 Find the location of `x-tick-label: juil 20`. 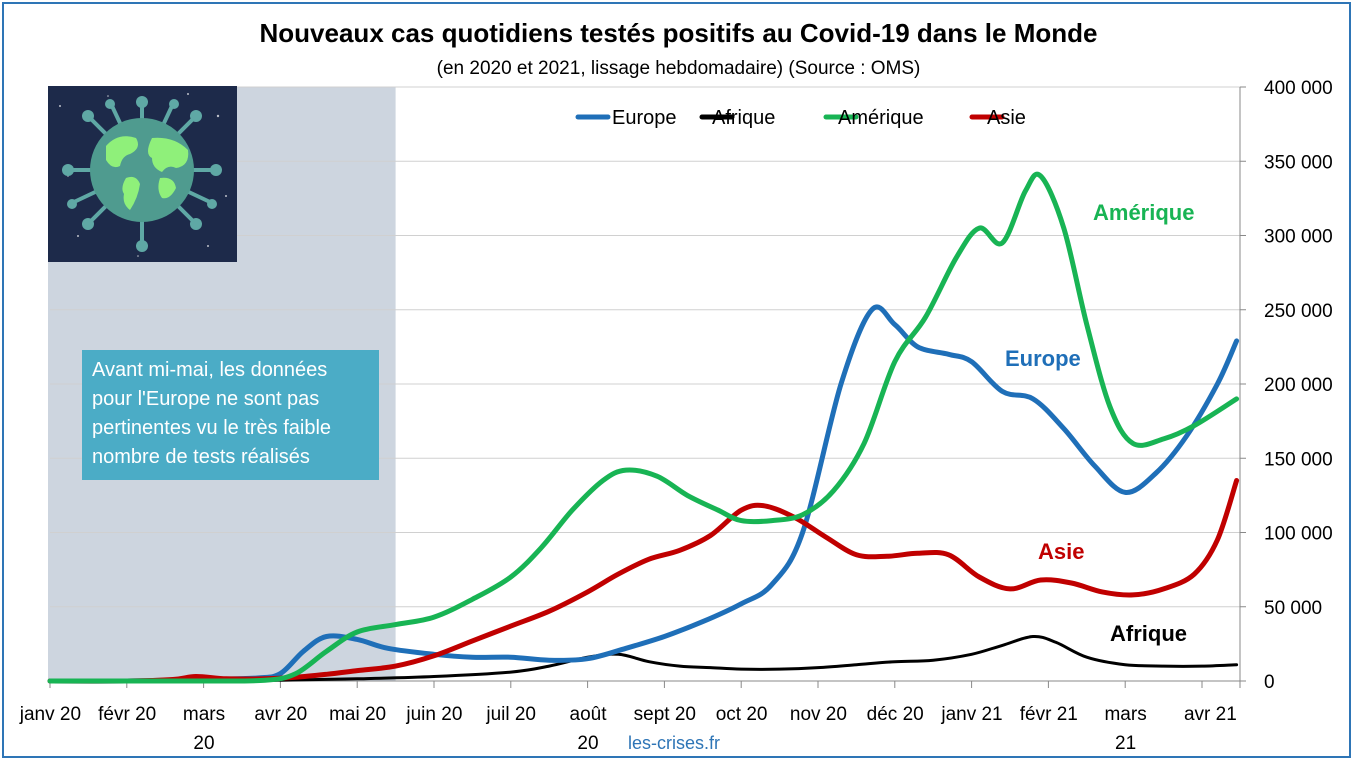

x-tick-label: juil 20 is located at coordinates (510, 714).